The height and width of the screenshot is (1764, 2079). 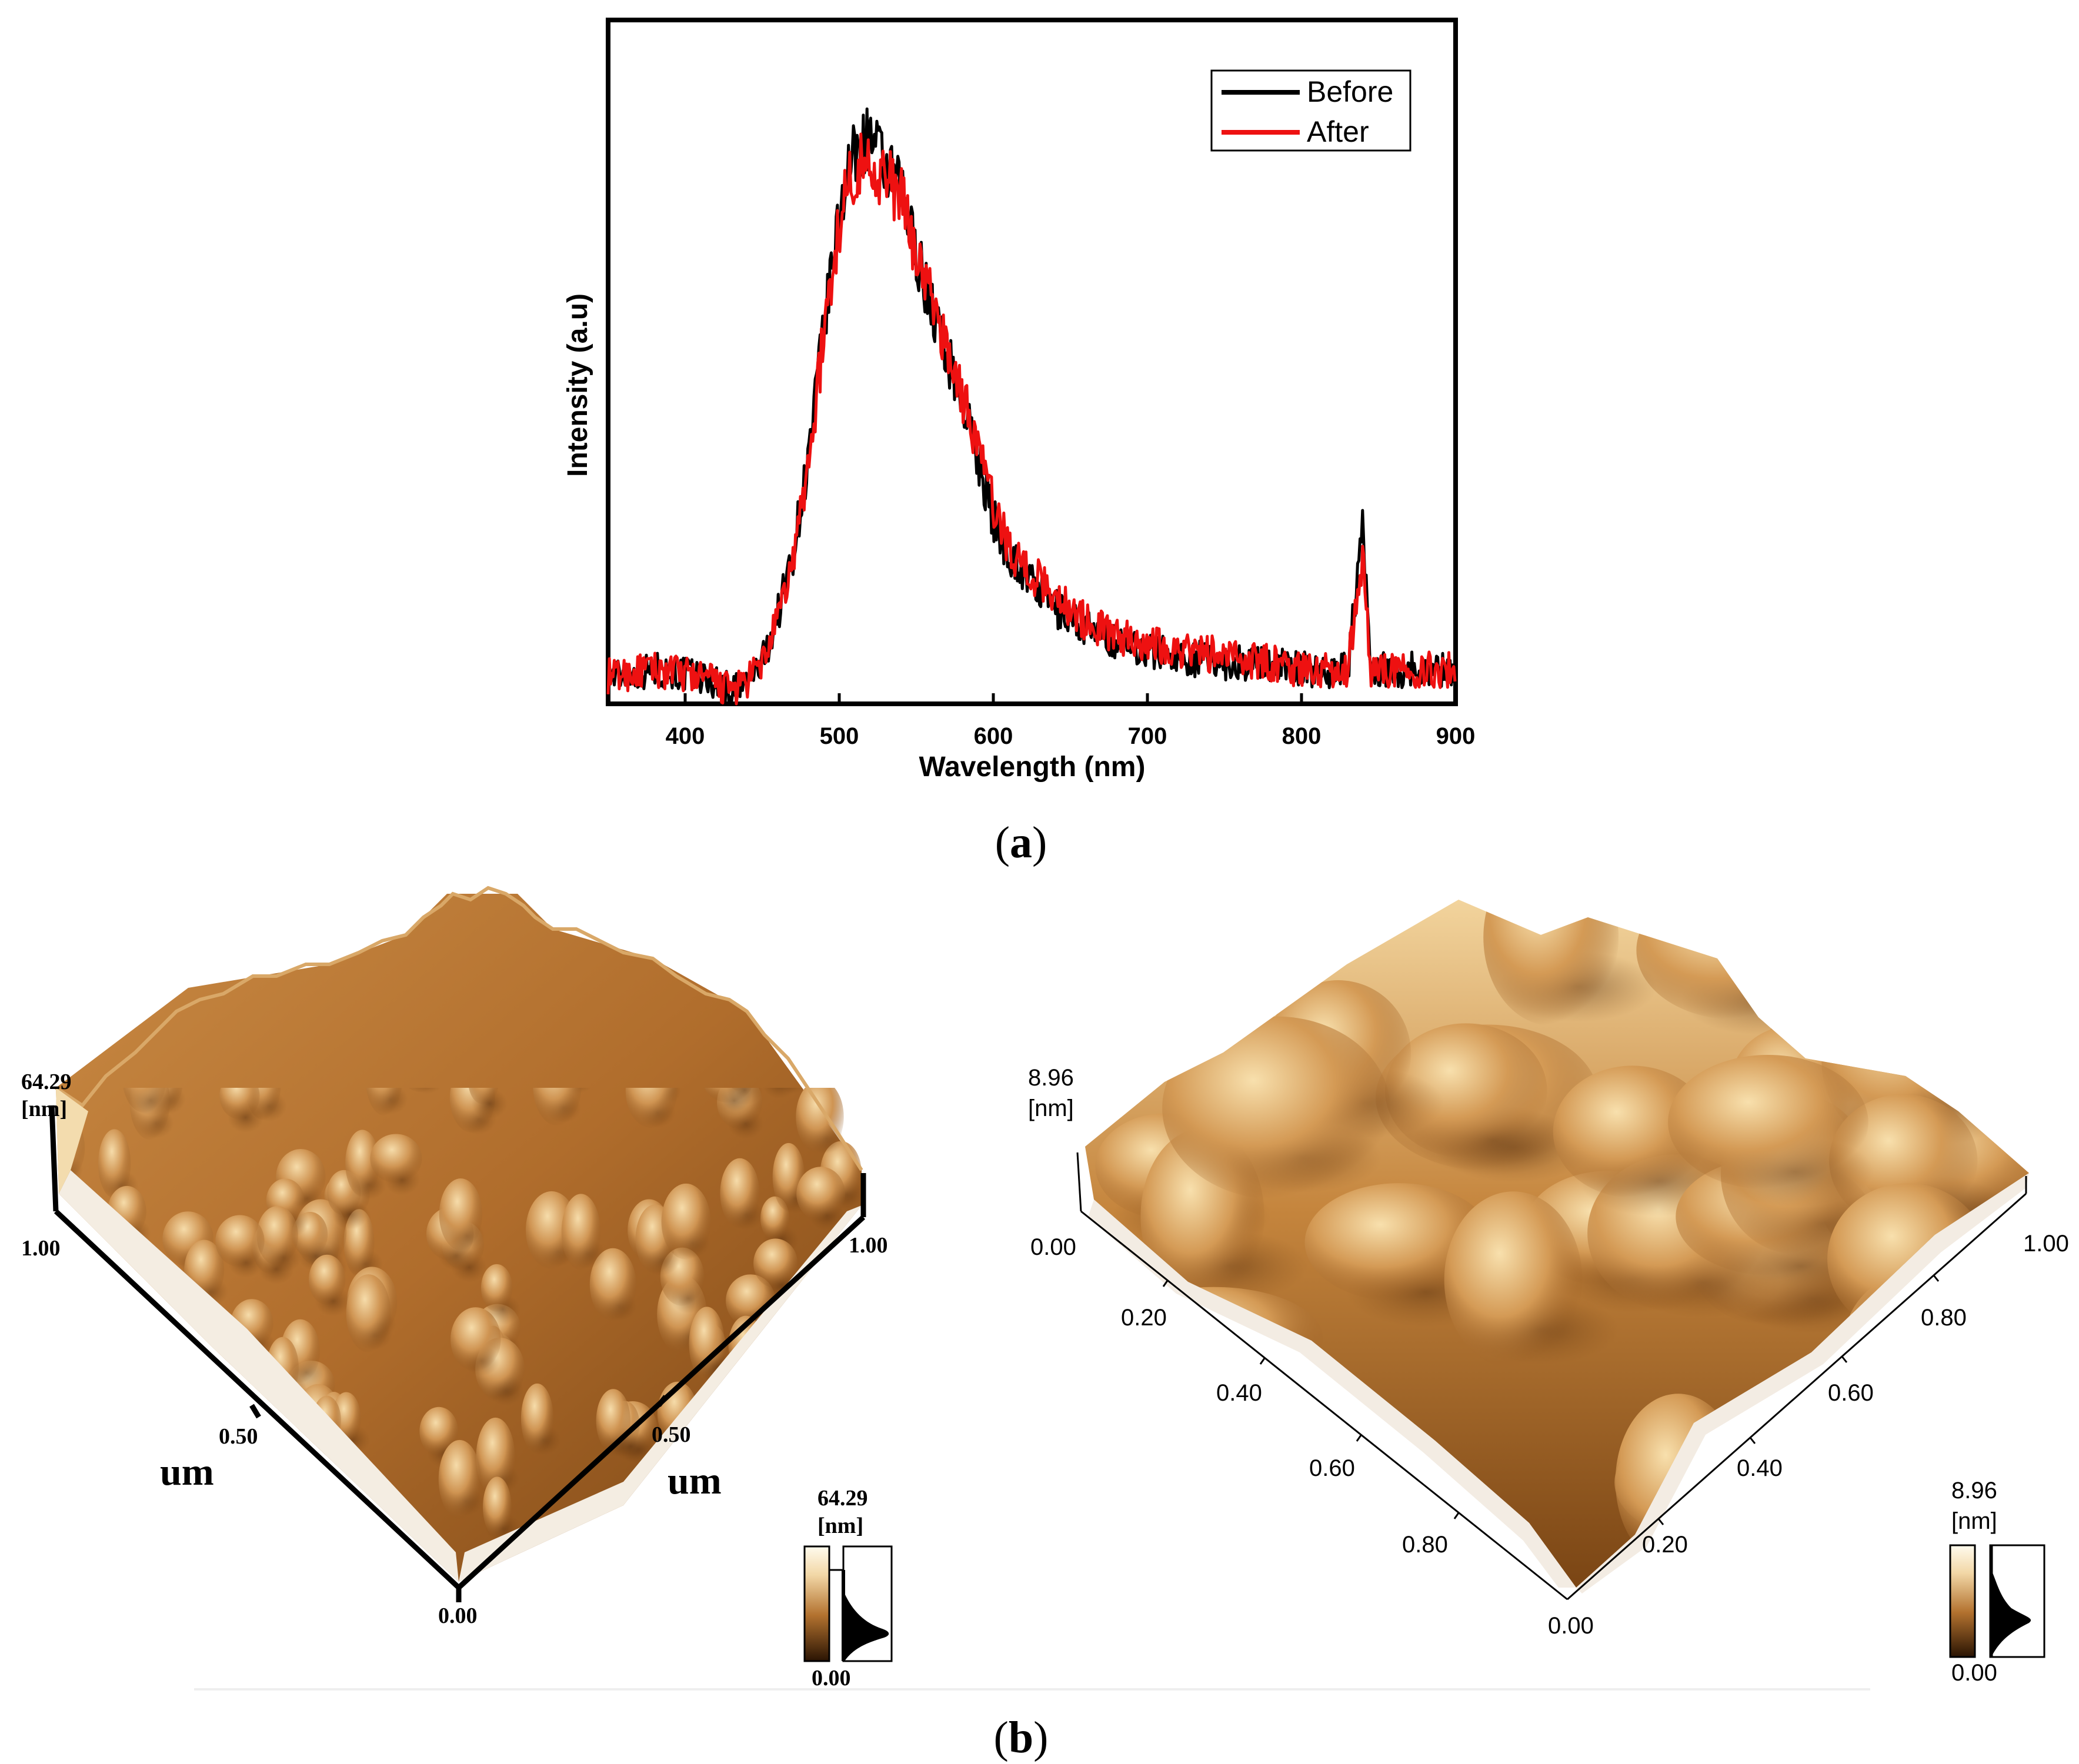 What do you see at coordinates (459, 1028) in the screenshot?
I see `afm-before-ridge` at bounding box center [459, 1028].